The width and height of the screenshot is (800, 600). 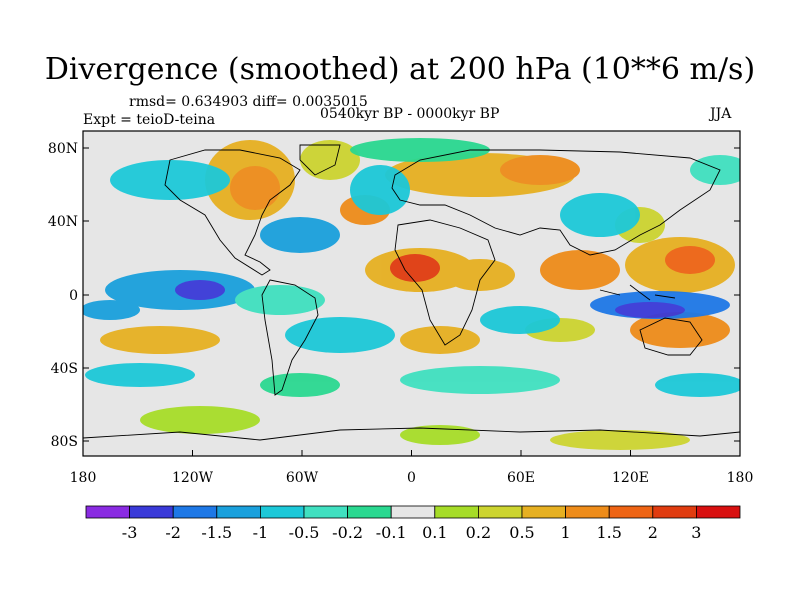 I want to click on period-line: 0540kyr BP - 0000kyr BP, so click(x=410, y=114).